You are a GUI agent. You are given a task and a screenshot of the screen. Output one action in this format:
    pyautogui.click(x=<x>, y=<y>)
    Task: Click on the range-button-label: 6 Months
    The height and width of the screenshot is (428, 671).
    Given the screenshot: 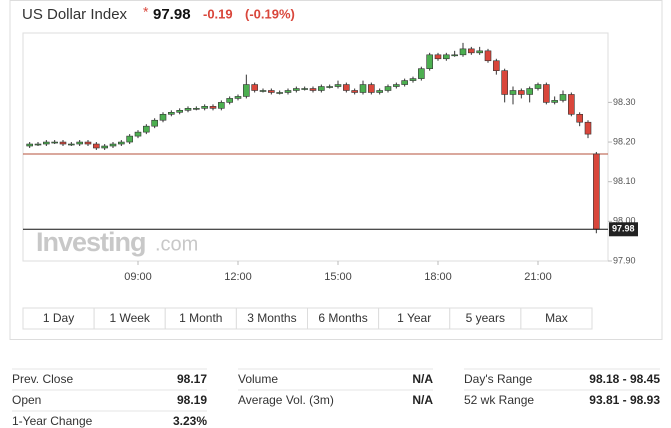 What is the action you would take?
    pyautogui.click(x=342, y=318)
    